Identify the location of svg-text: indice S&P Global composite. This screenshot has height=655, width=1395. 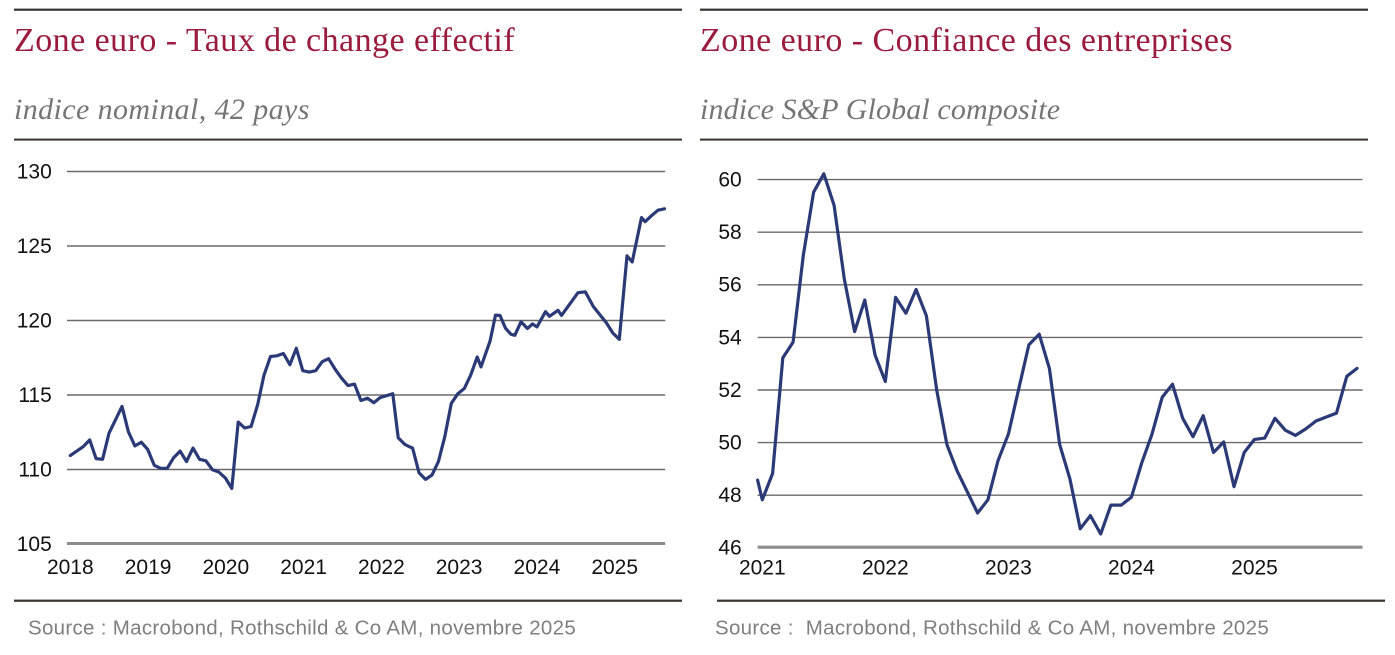
(880, 109).